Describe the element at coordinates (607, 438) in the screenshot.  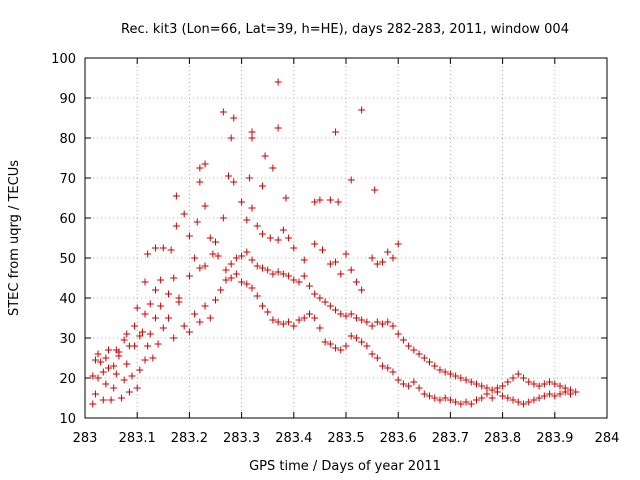
I see `x-tick-label: 284` at that location.